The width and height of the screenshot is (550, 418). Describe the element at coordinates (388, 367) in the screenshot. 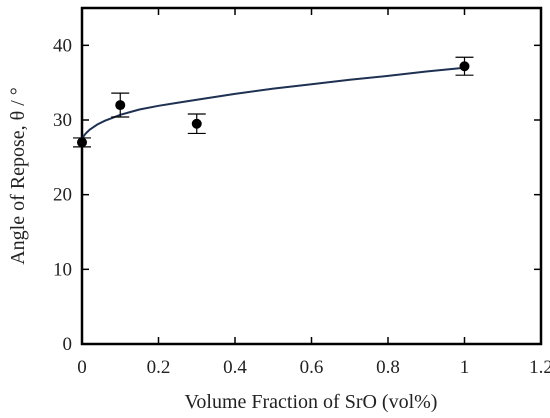

I see `x-tick-label: 0.8` at that location.